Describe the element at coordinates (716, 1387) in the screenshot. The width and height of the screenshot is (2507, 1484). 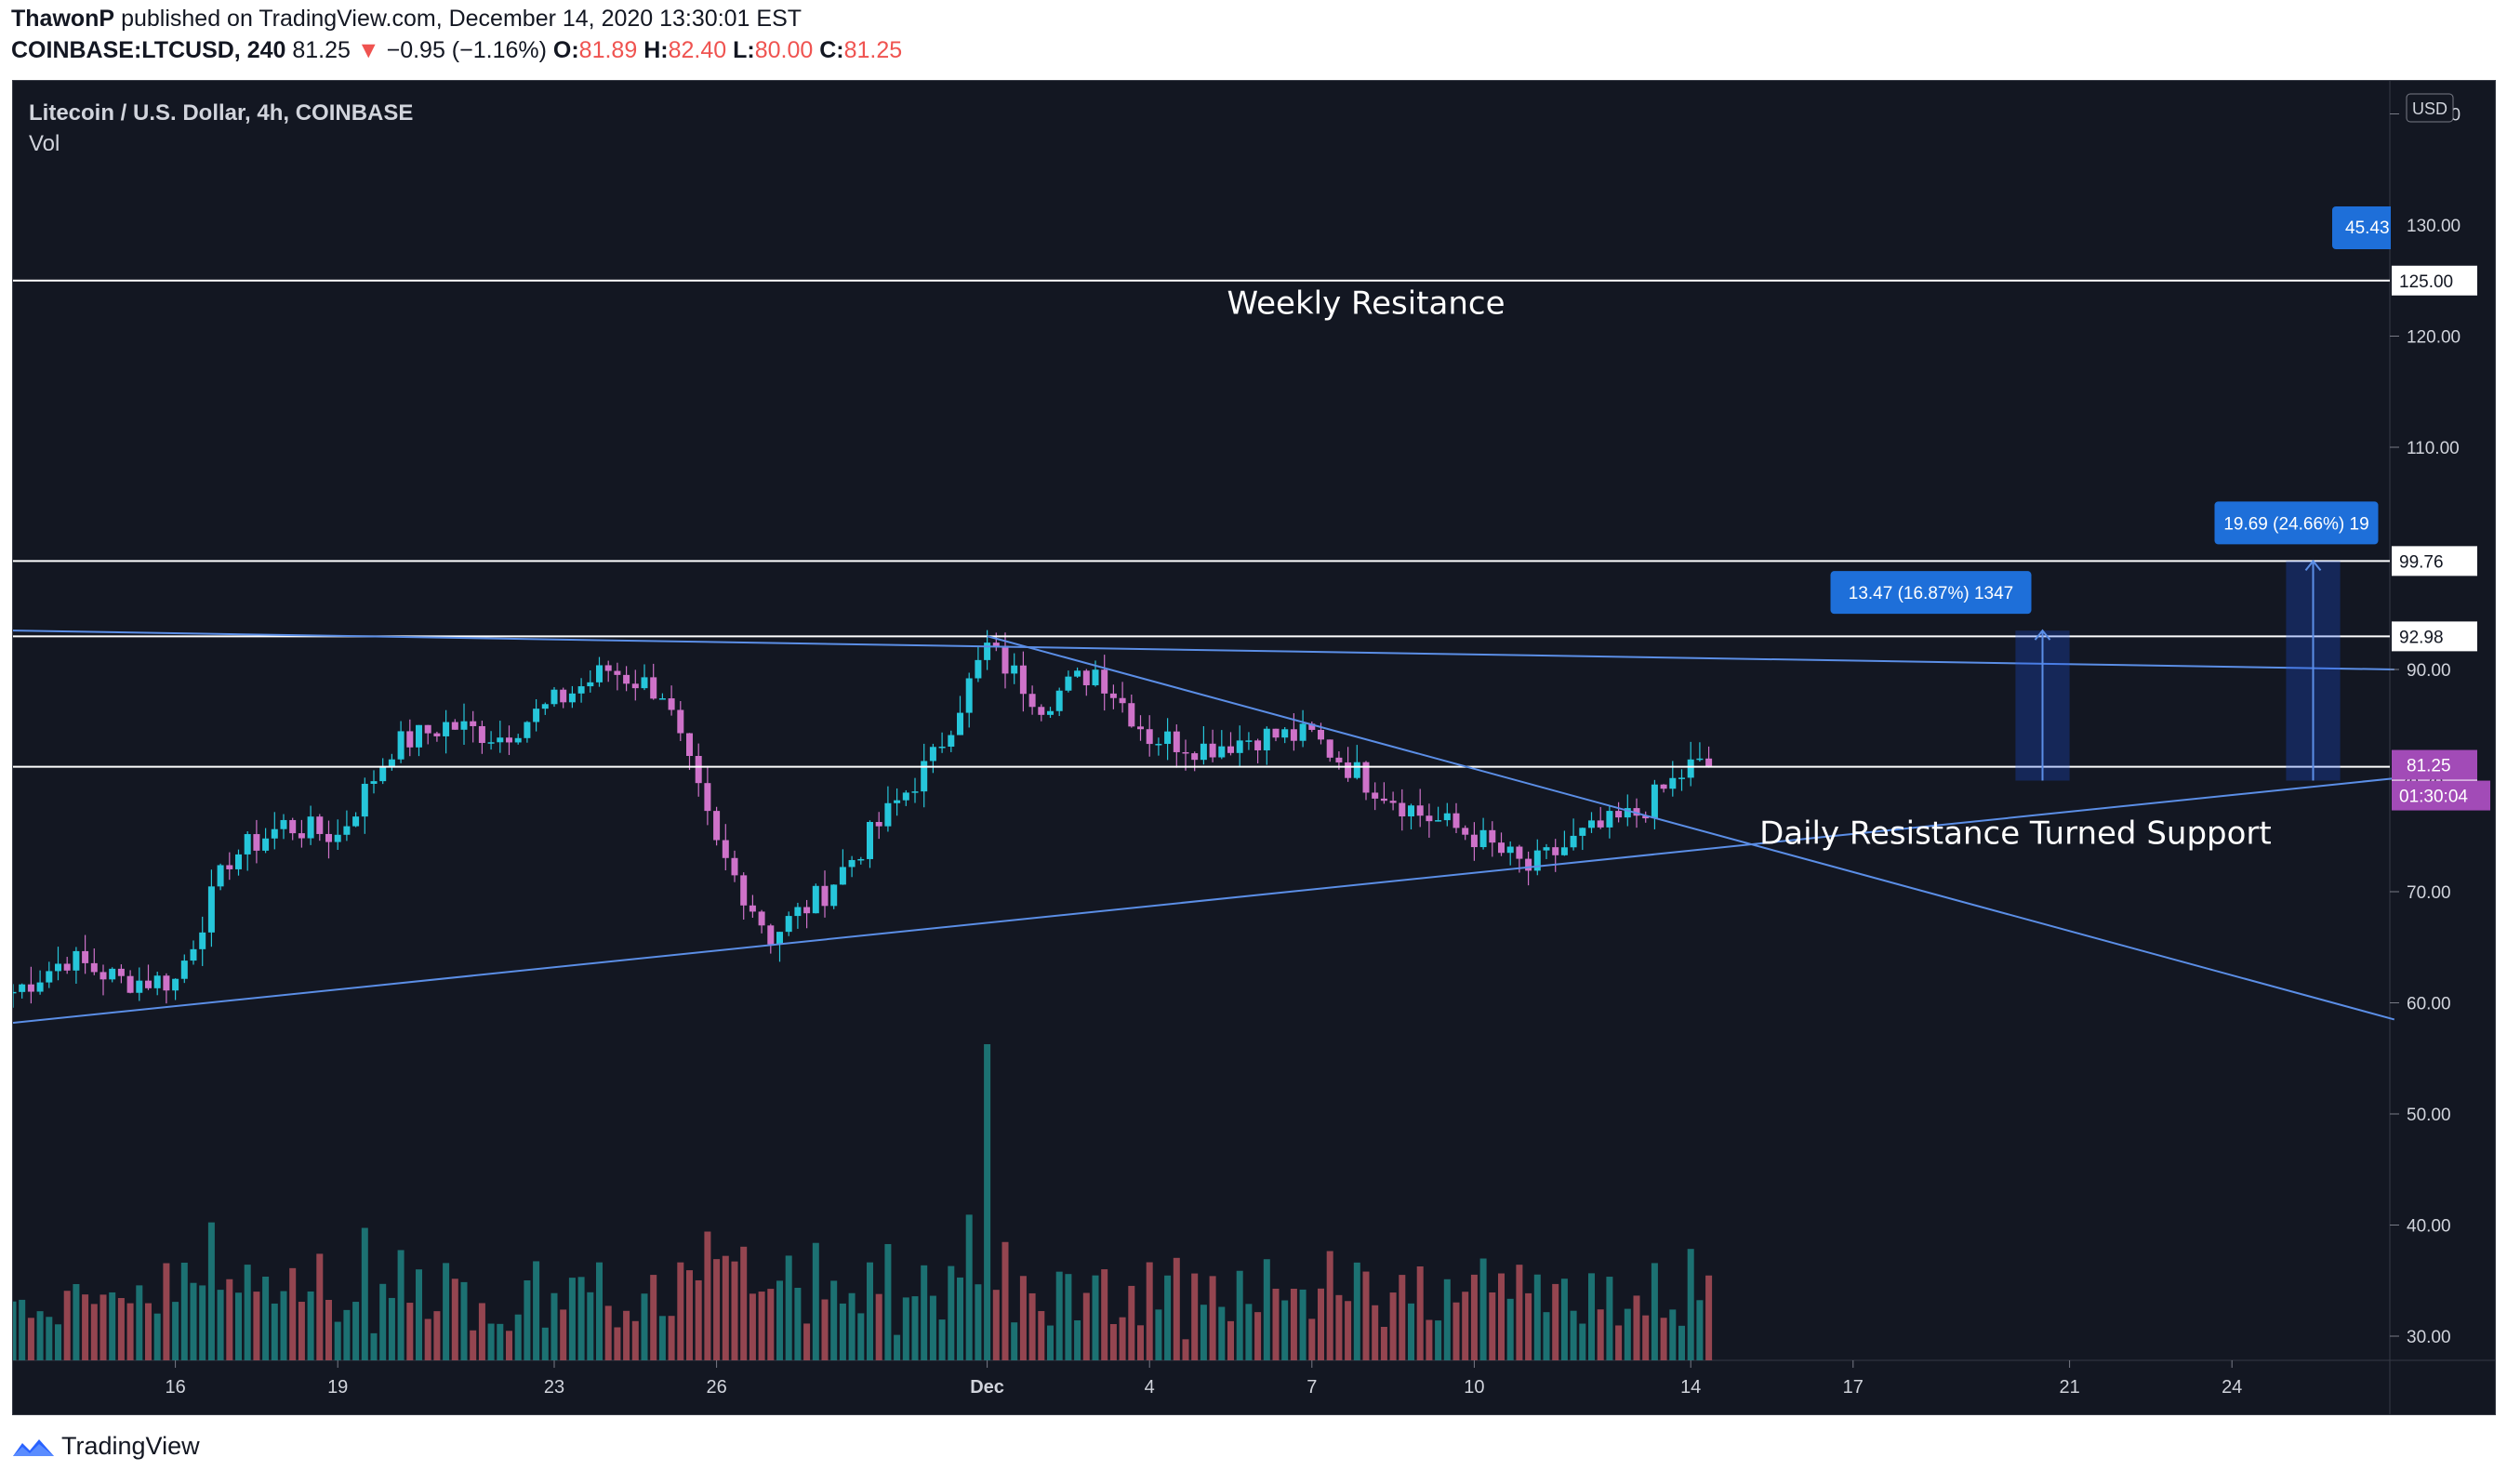
I see `time-tick-label: 26` at that location.